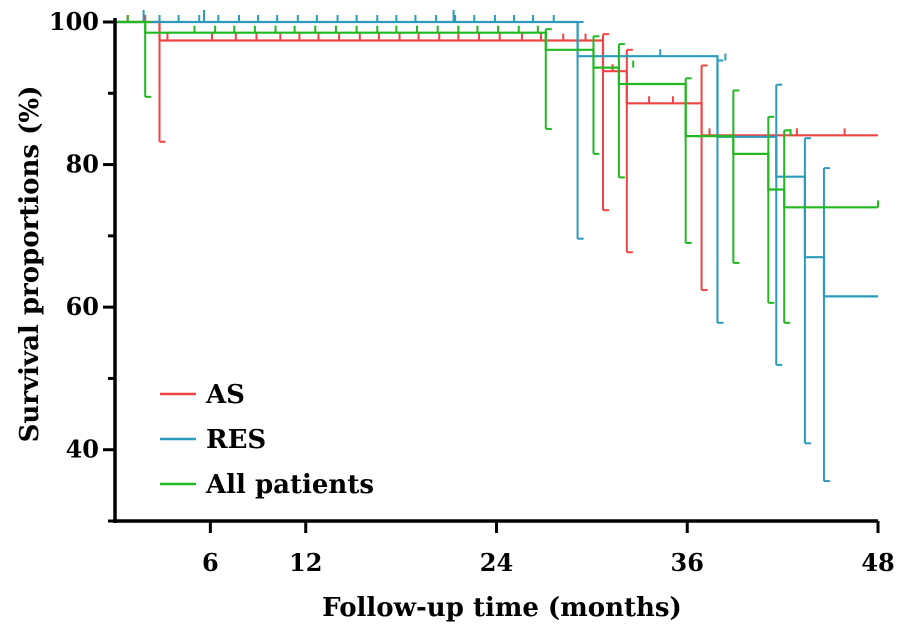  I want to click on y-tick-label: 60, so click(82, 306).